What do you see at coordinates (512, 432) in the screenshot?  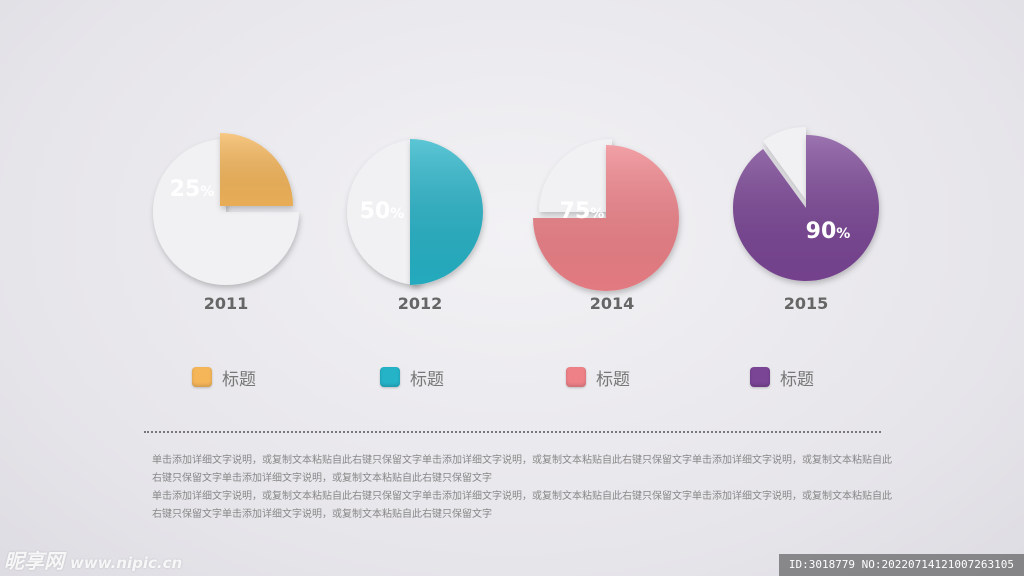 I see `divider` at bounding box center [512, 432].